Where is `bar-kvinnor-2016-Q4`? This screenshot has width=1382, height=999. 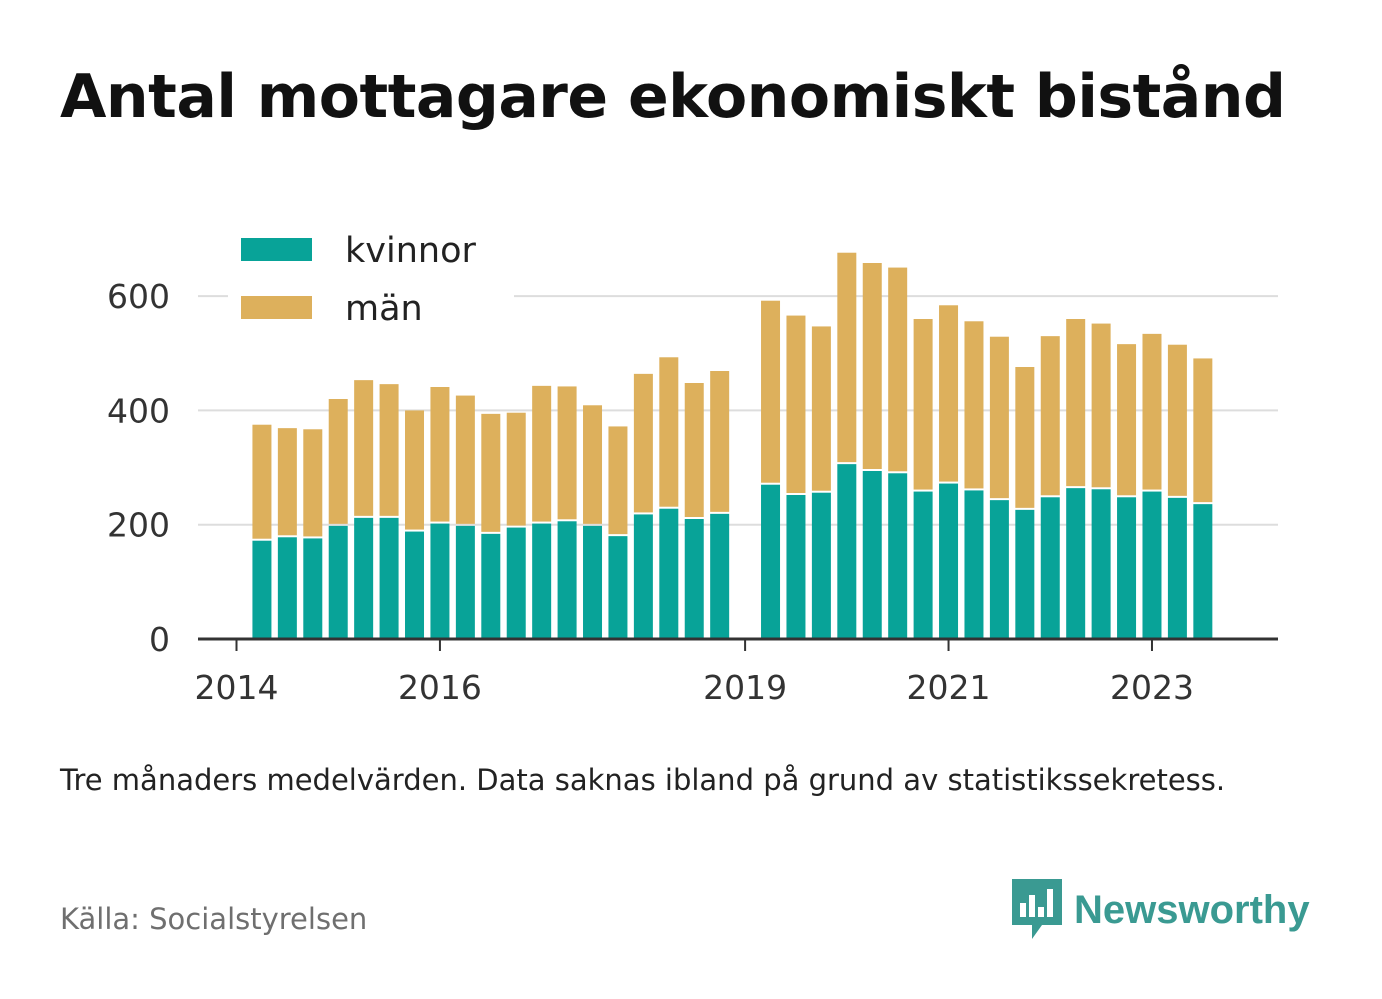 bar-kvinnor-2016-Q4 is located at coordinates (516, 583).